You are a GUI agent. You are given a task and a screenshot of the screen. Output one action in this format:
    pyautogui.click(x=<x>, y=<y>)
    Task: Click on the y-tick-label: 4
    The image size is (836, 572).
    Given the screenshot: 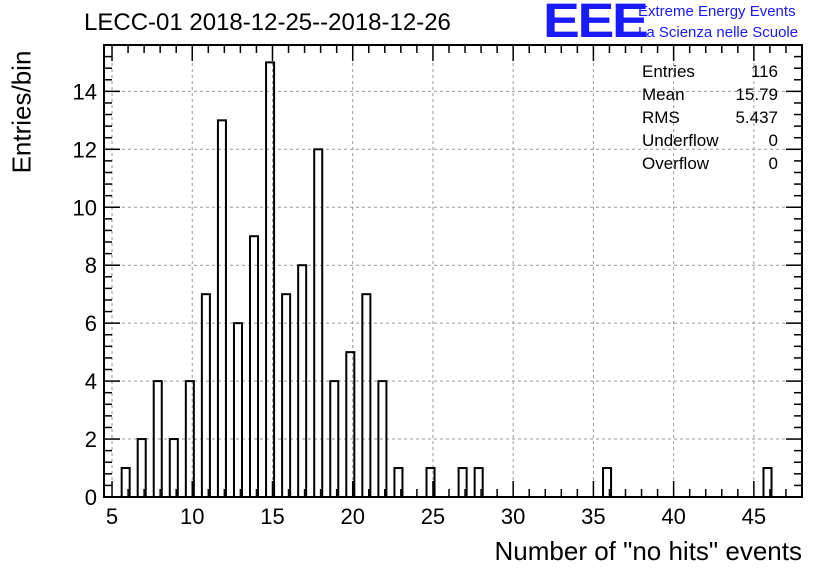 What is the action you would take?
    pyautogui.click(x=91, y=381)
    